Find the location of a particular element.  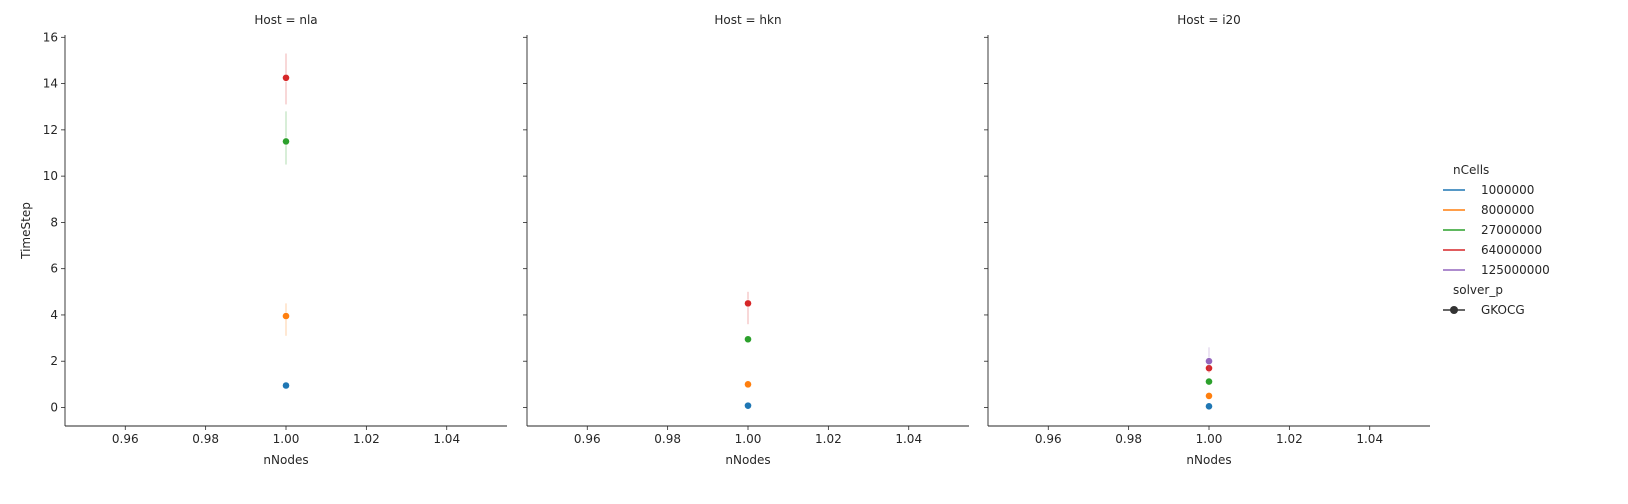

y-tick-label: 12 is located at coordinates (50, 130).